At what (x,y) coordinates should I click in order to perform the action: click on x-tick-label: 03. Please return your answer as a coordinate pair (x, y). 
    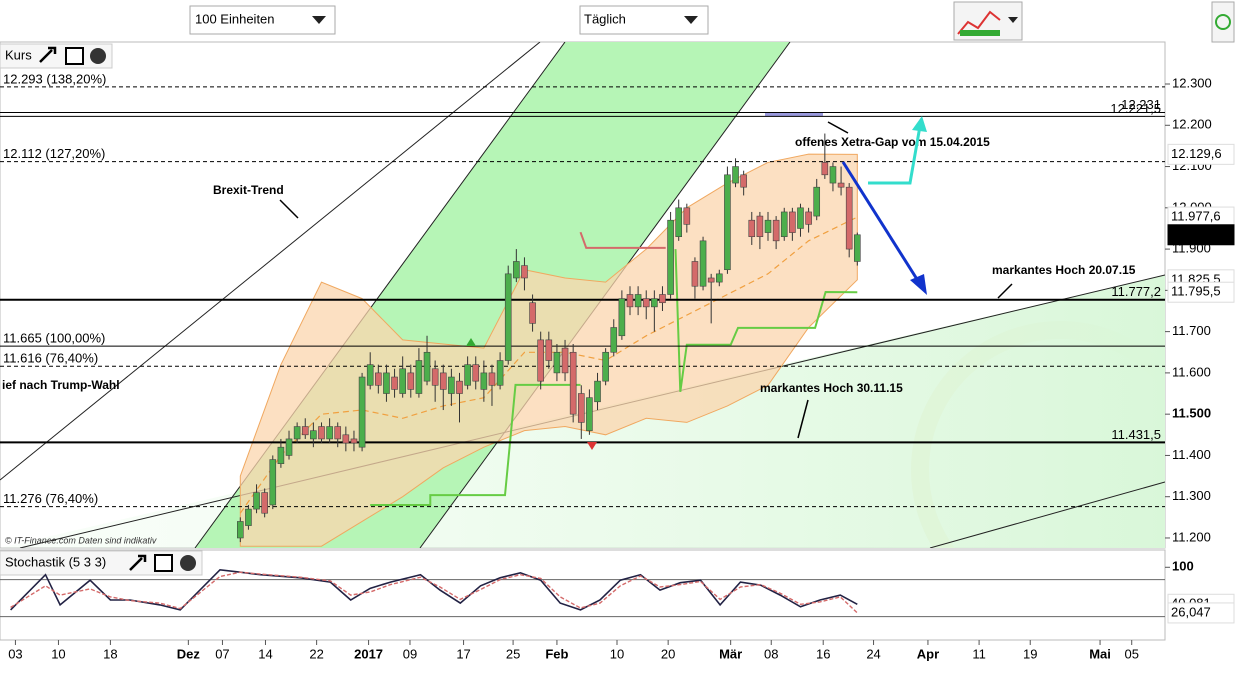
    Looking at the image, I should click on (15, 653).